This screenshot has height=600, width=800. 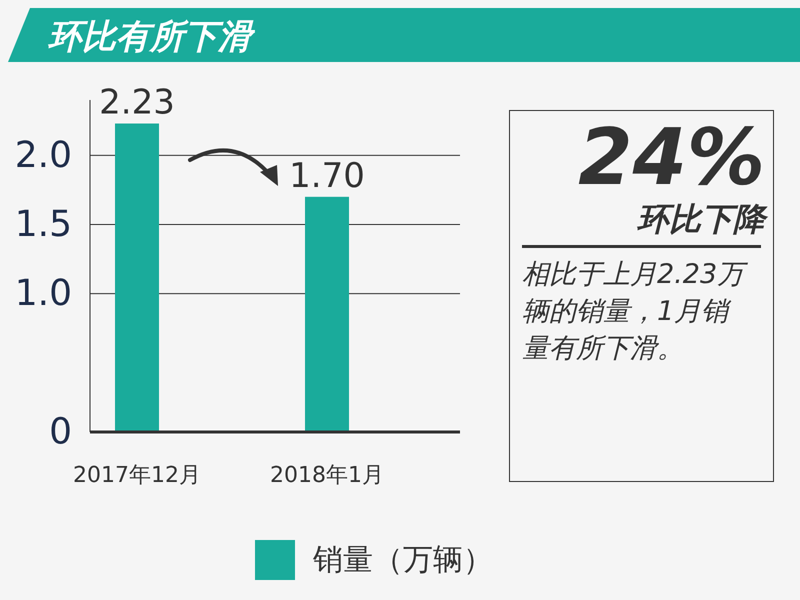 What do you see at coordinates (635, 312) in the screenshot?
I see `text: 相比于上月2.23万辆的销量，1月销量有所下滑。` at bounding box center [635, 312].